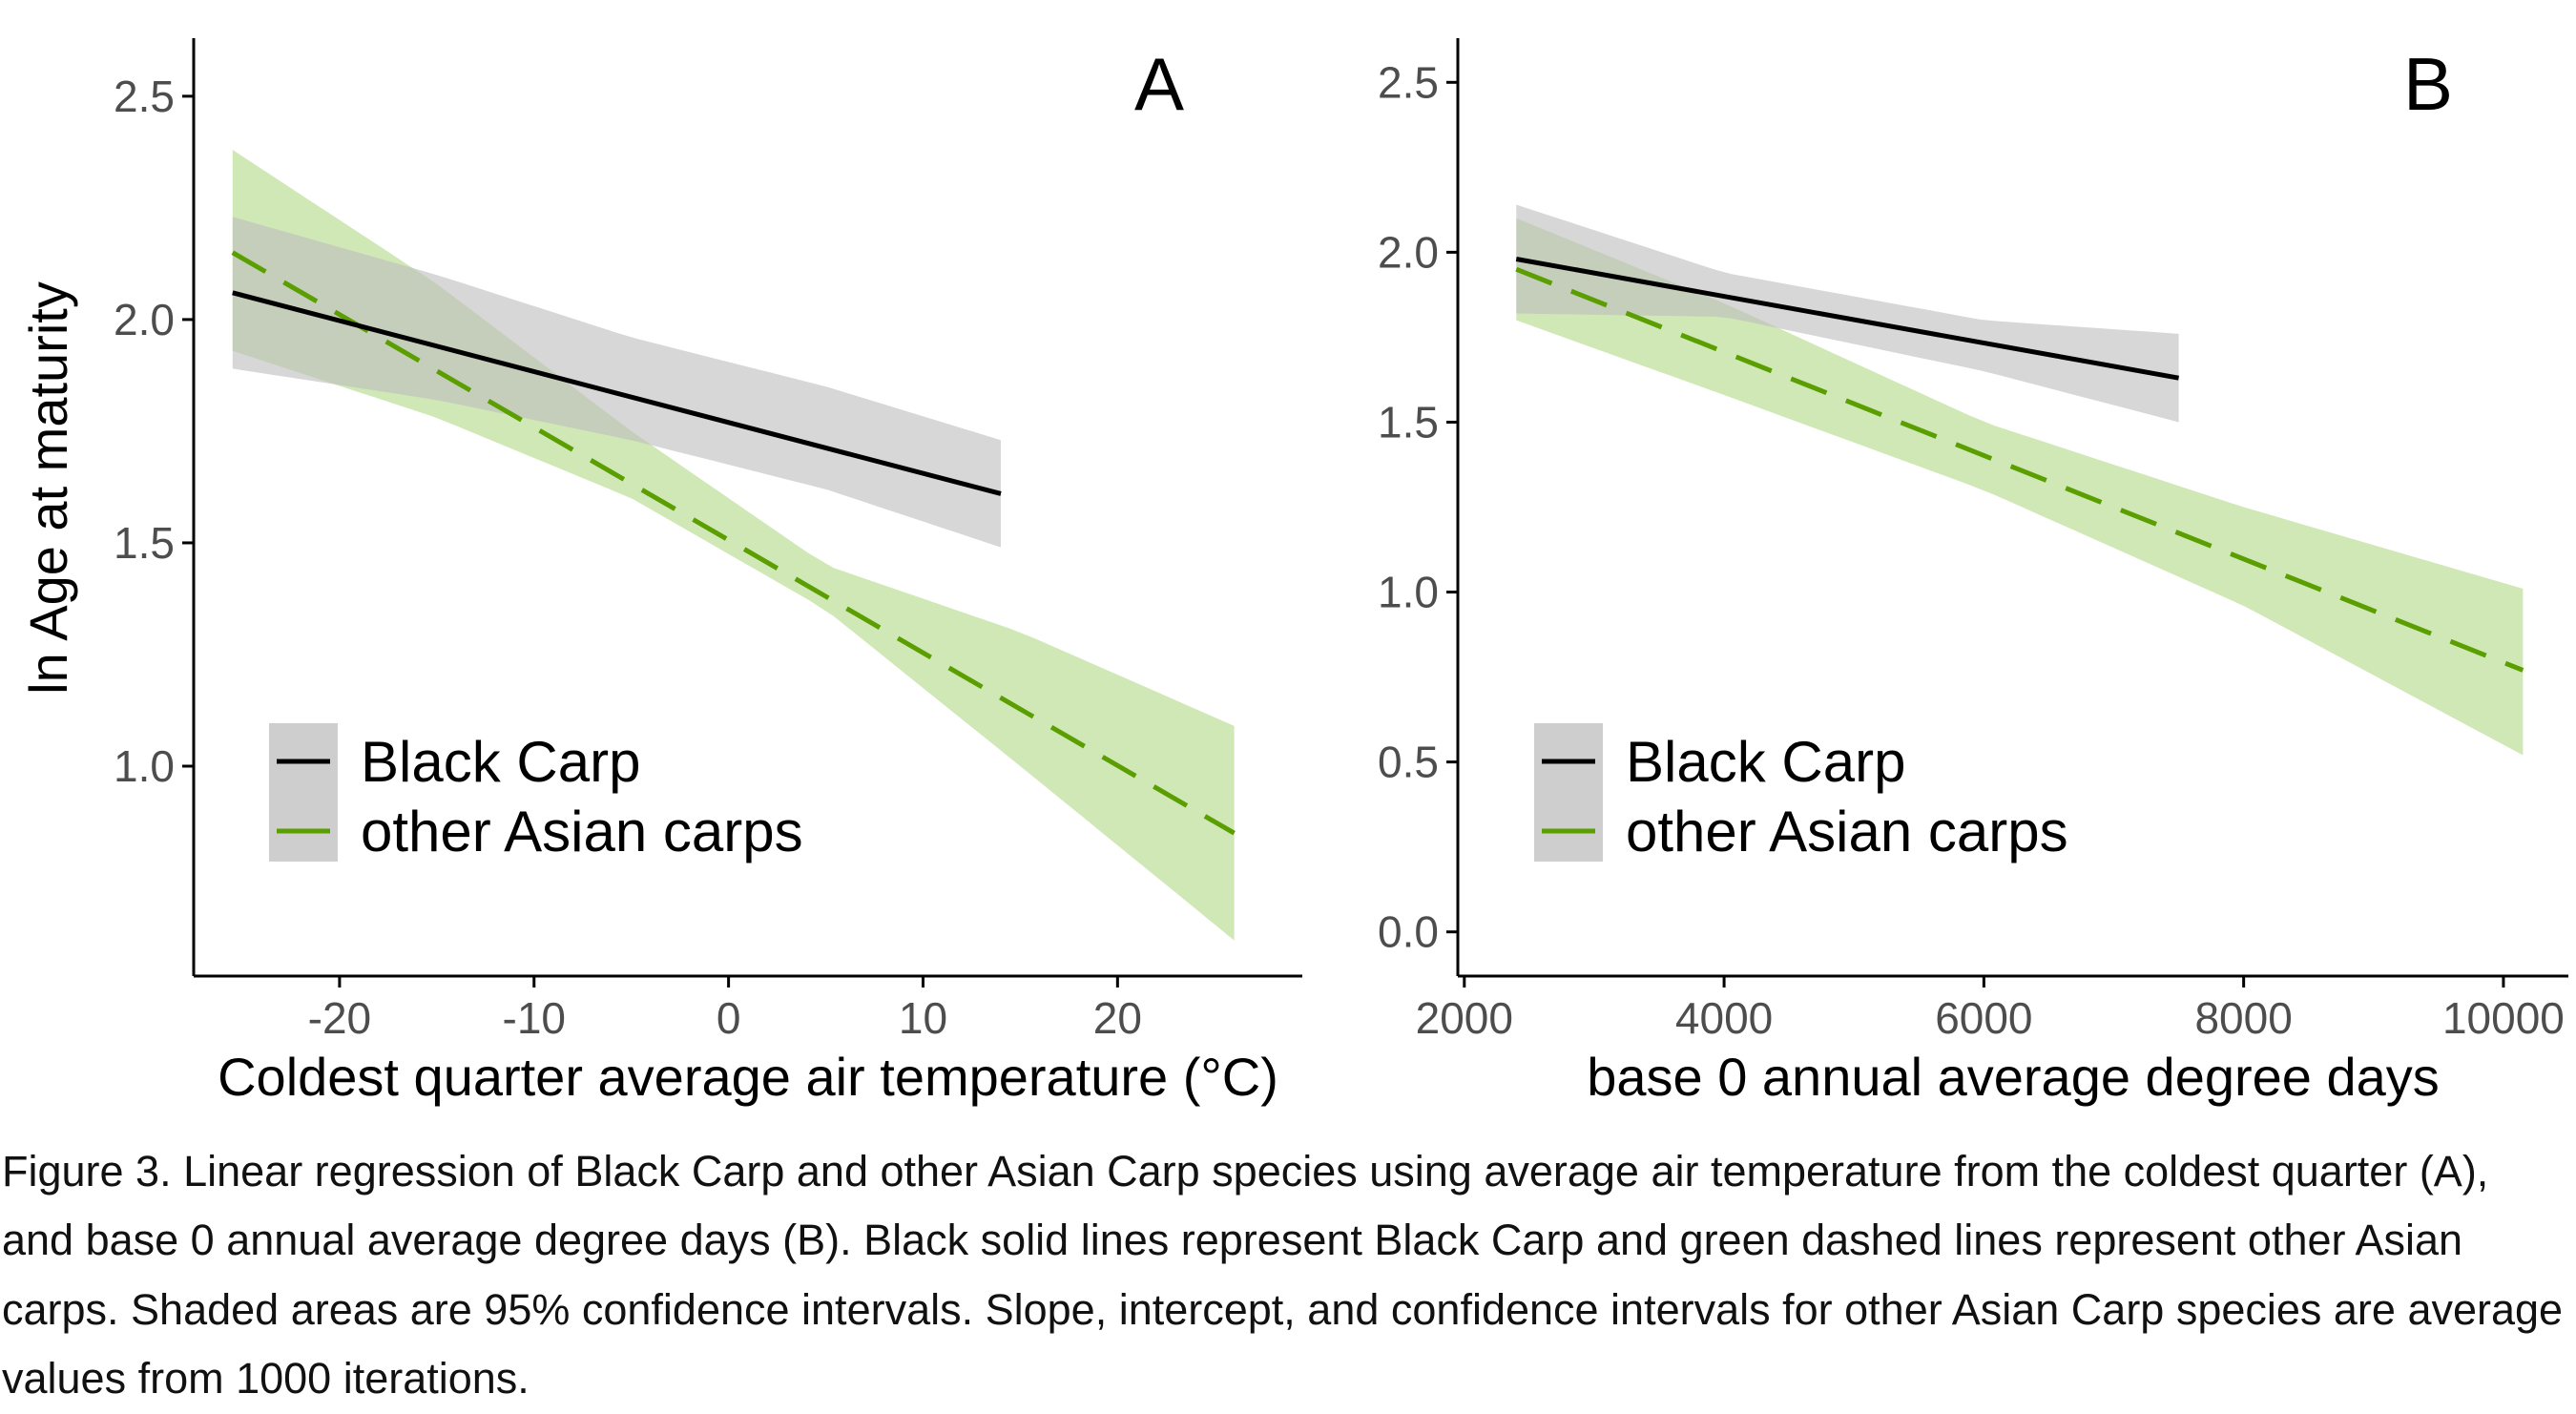  What do you see at coordinates (1464, 1018) in the screenshot?
I see `x-tick-label: 2000` at bounding box center [1464, 1018].